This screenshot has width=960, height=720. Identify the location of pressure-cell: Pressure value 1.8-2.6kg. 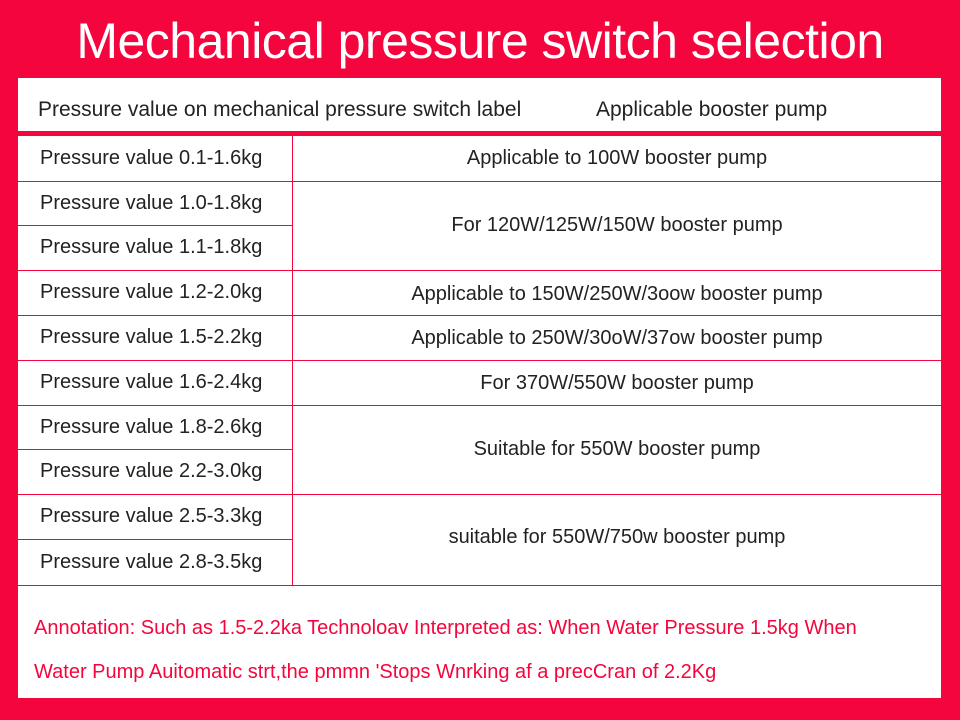
(155, 428).